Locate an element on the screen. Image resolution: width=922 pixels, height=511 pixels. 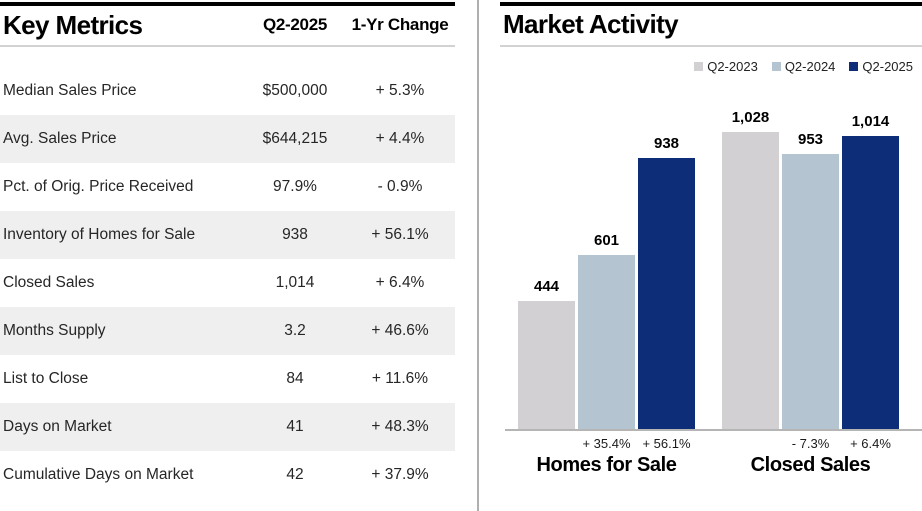
legend-label: Q2-2023 is located at coordinates (732, 66).